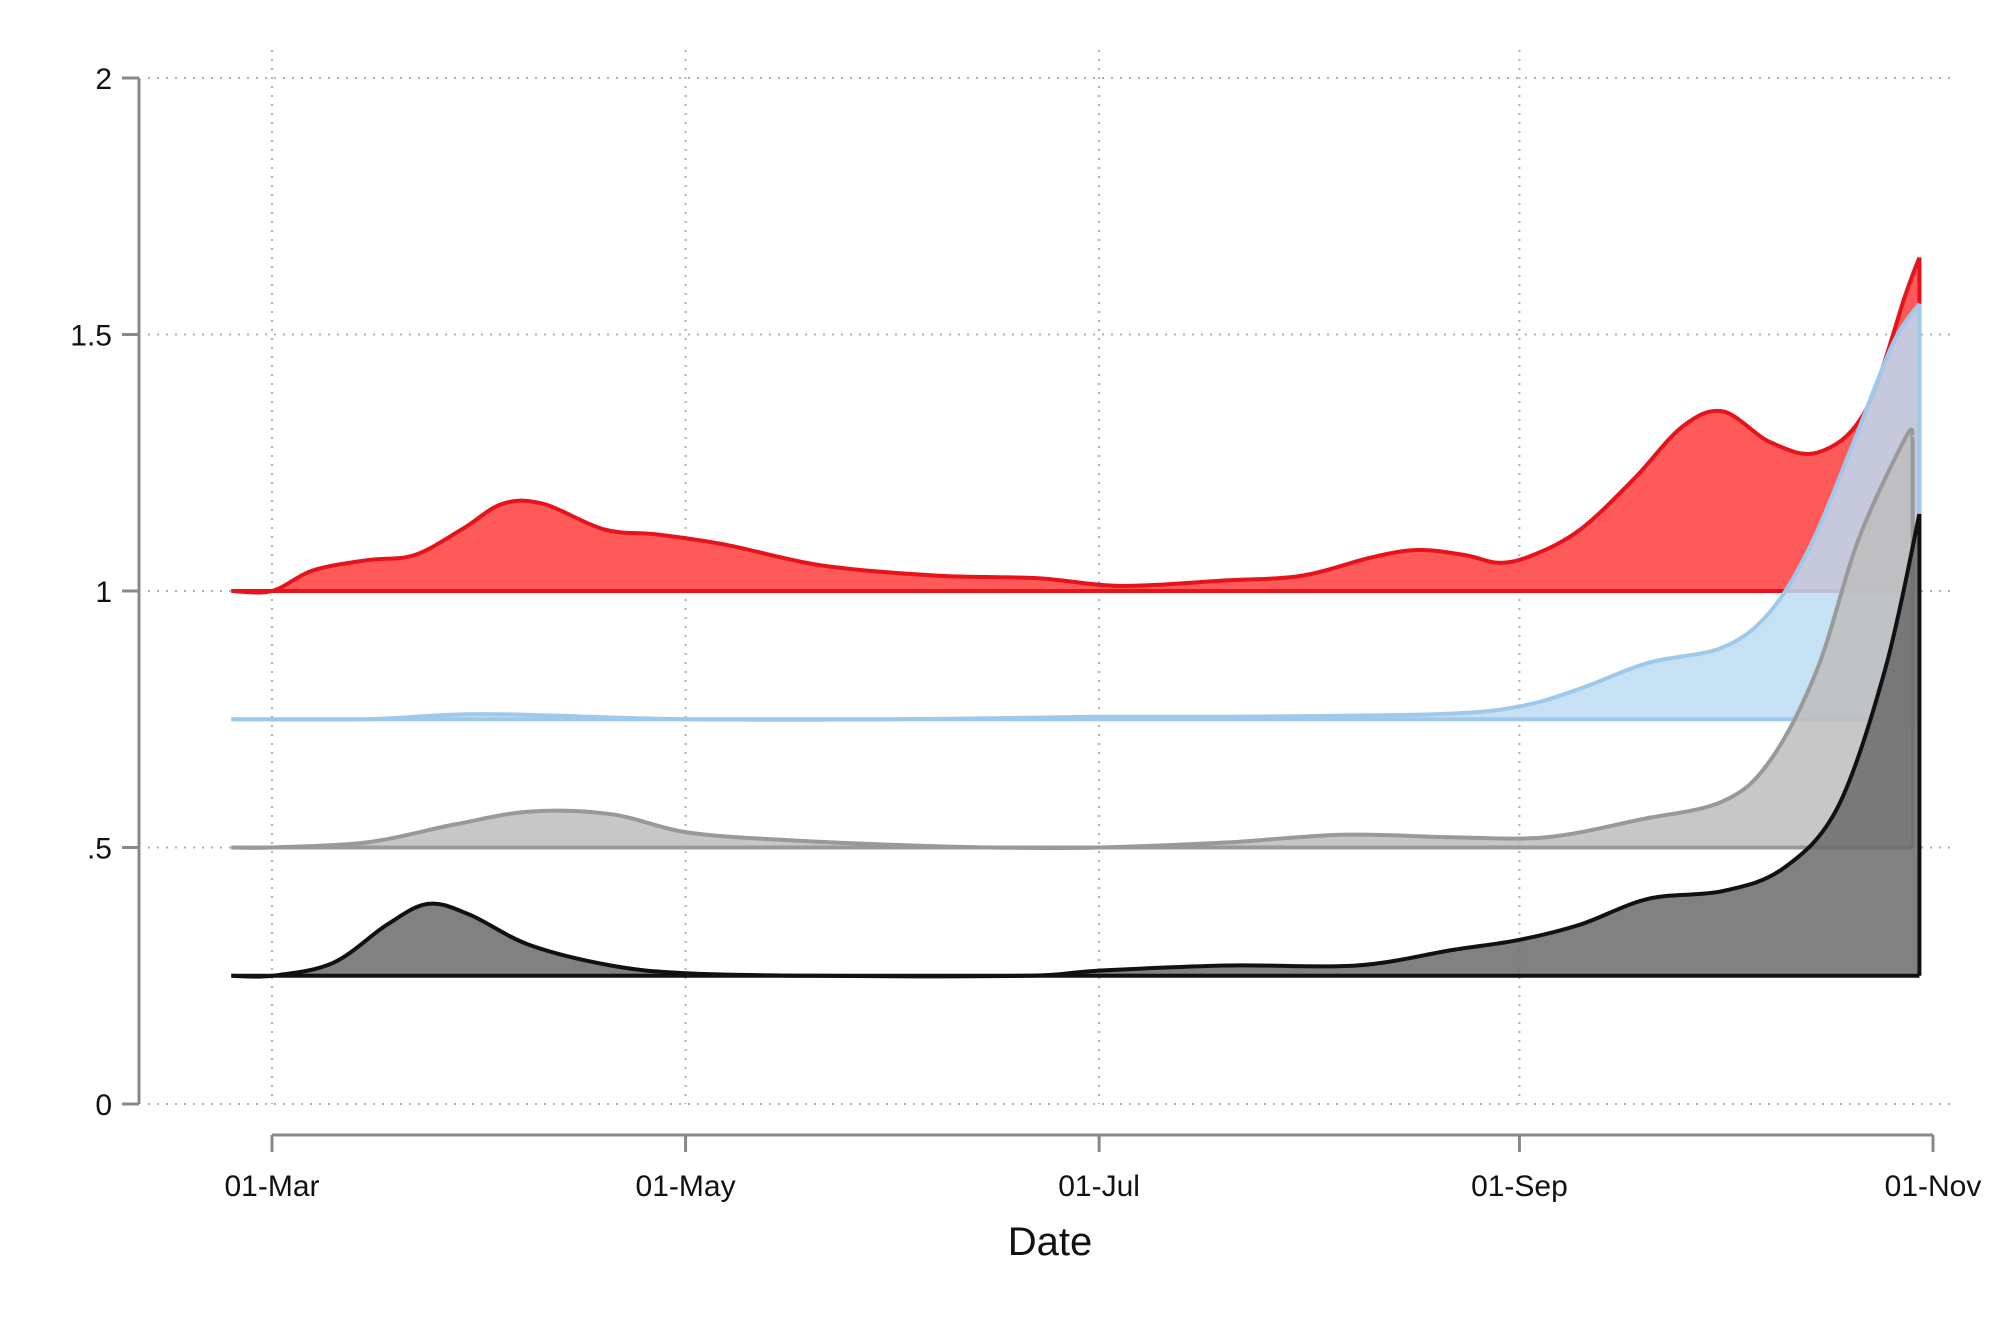  Describe the element at coordinates (1099, 1186) in the screenshot. I see `x-tick-label: 01-Jul` at that location.